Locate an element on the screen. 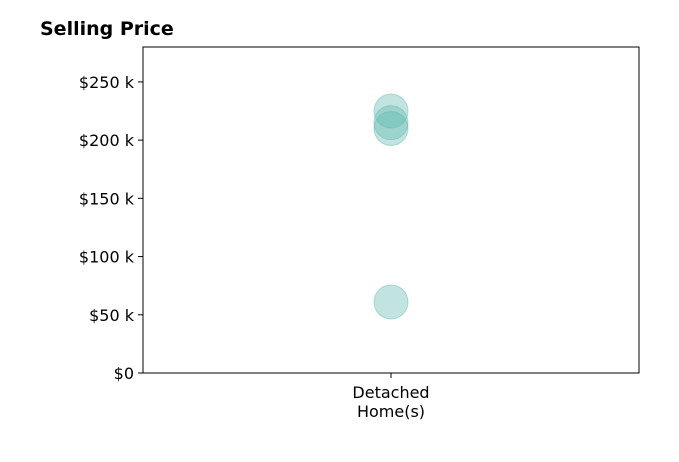 This screenshot has width=679, height=462. x-tick-label: Home(s) is located at coordinates (391, 411).